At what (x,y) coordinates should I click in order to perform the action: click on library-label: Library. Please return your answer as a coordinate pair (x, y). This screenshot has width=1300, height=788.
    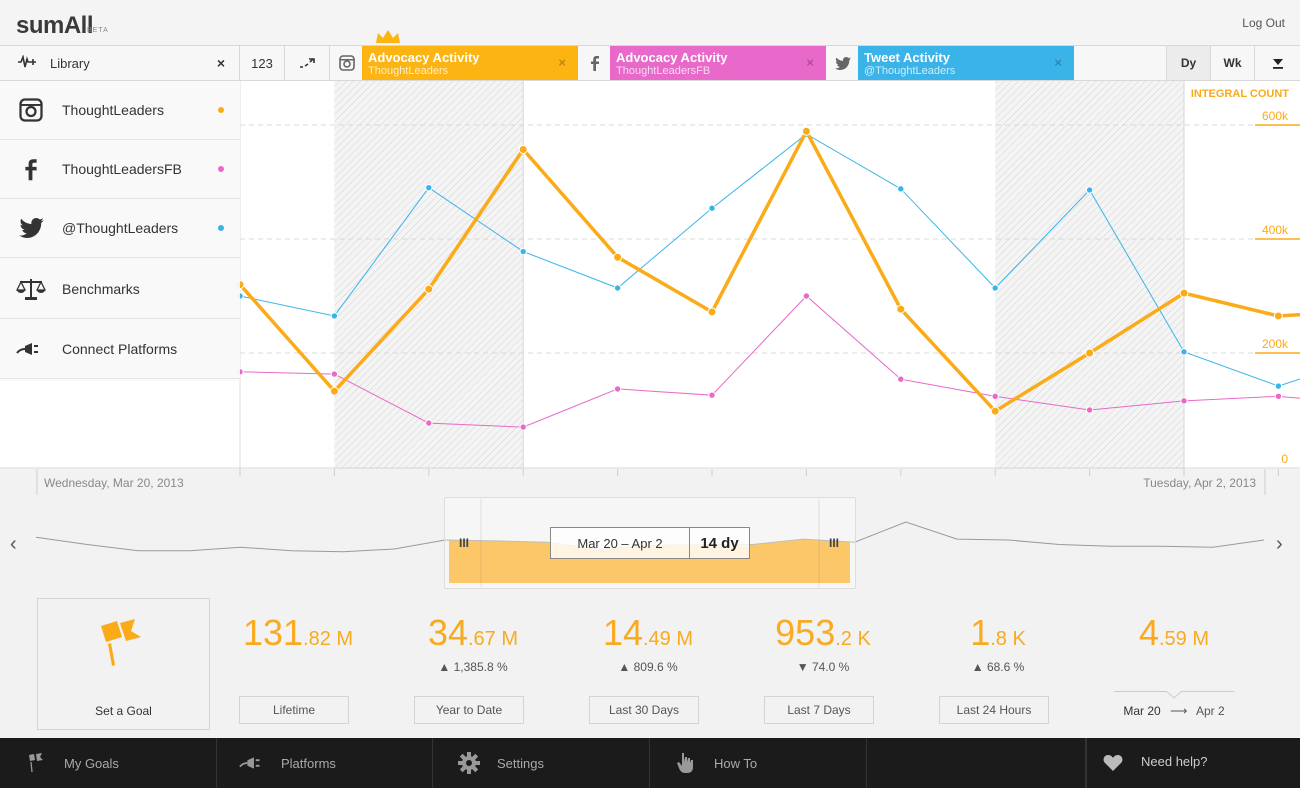
    Looking at the image, I should click on (70, 63).